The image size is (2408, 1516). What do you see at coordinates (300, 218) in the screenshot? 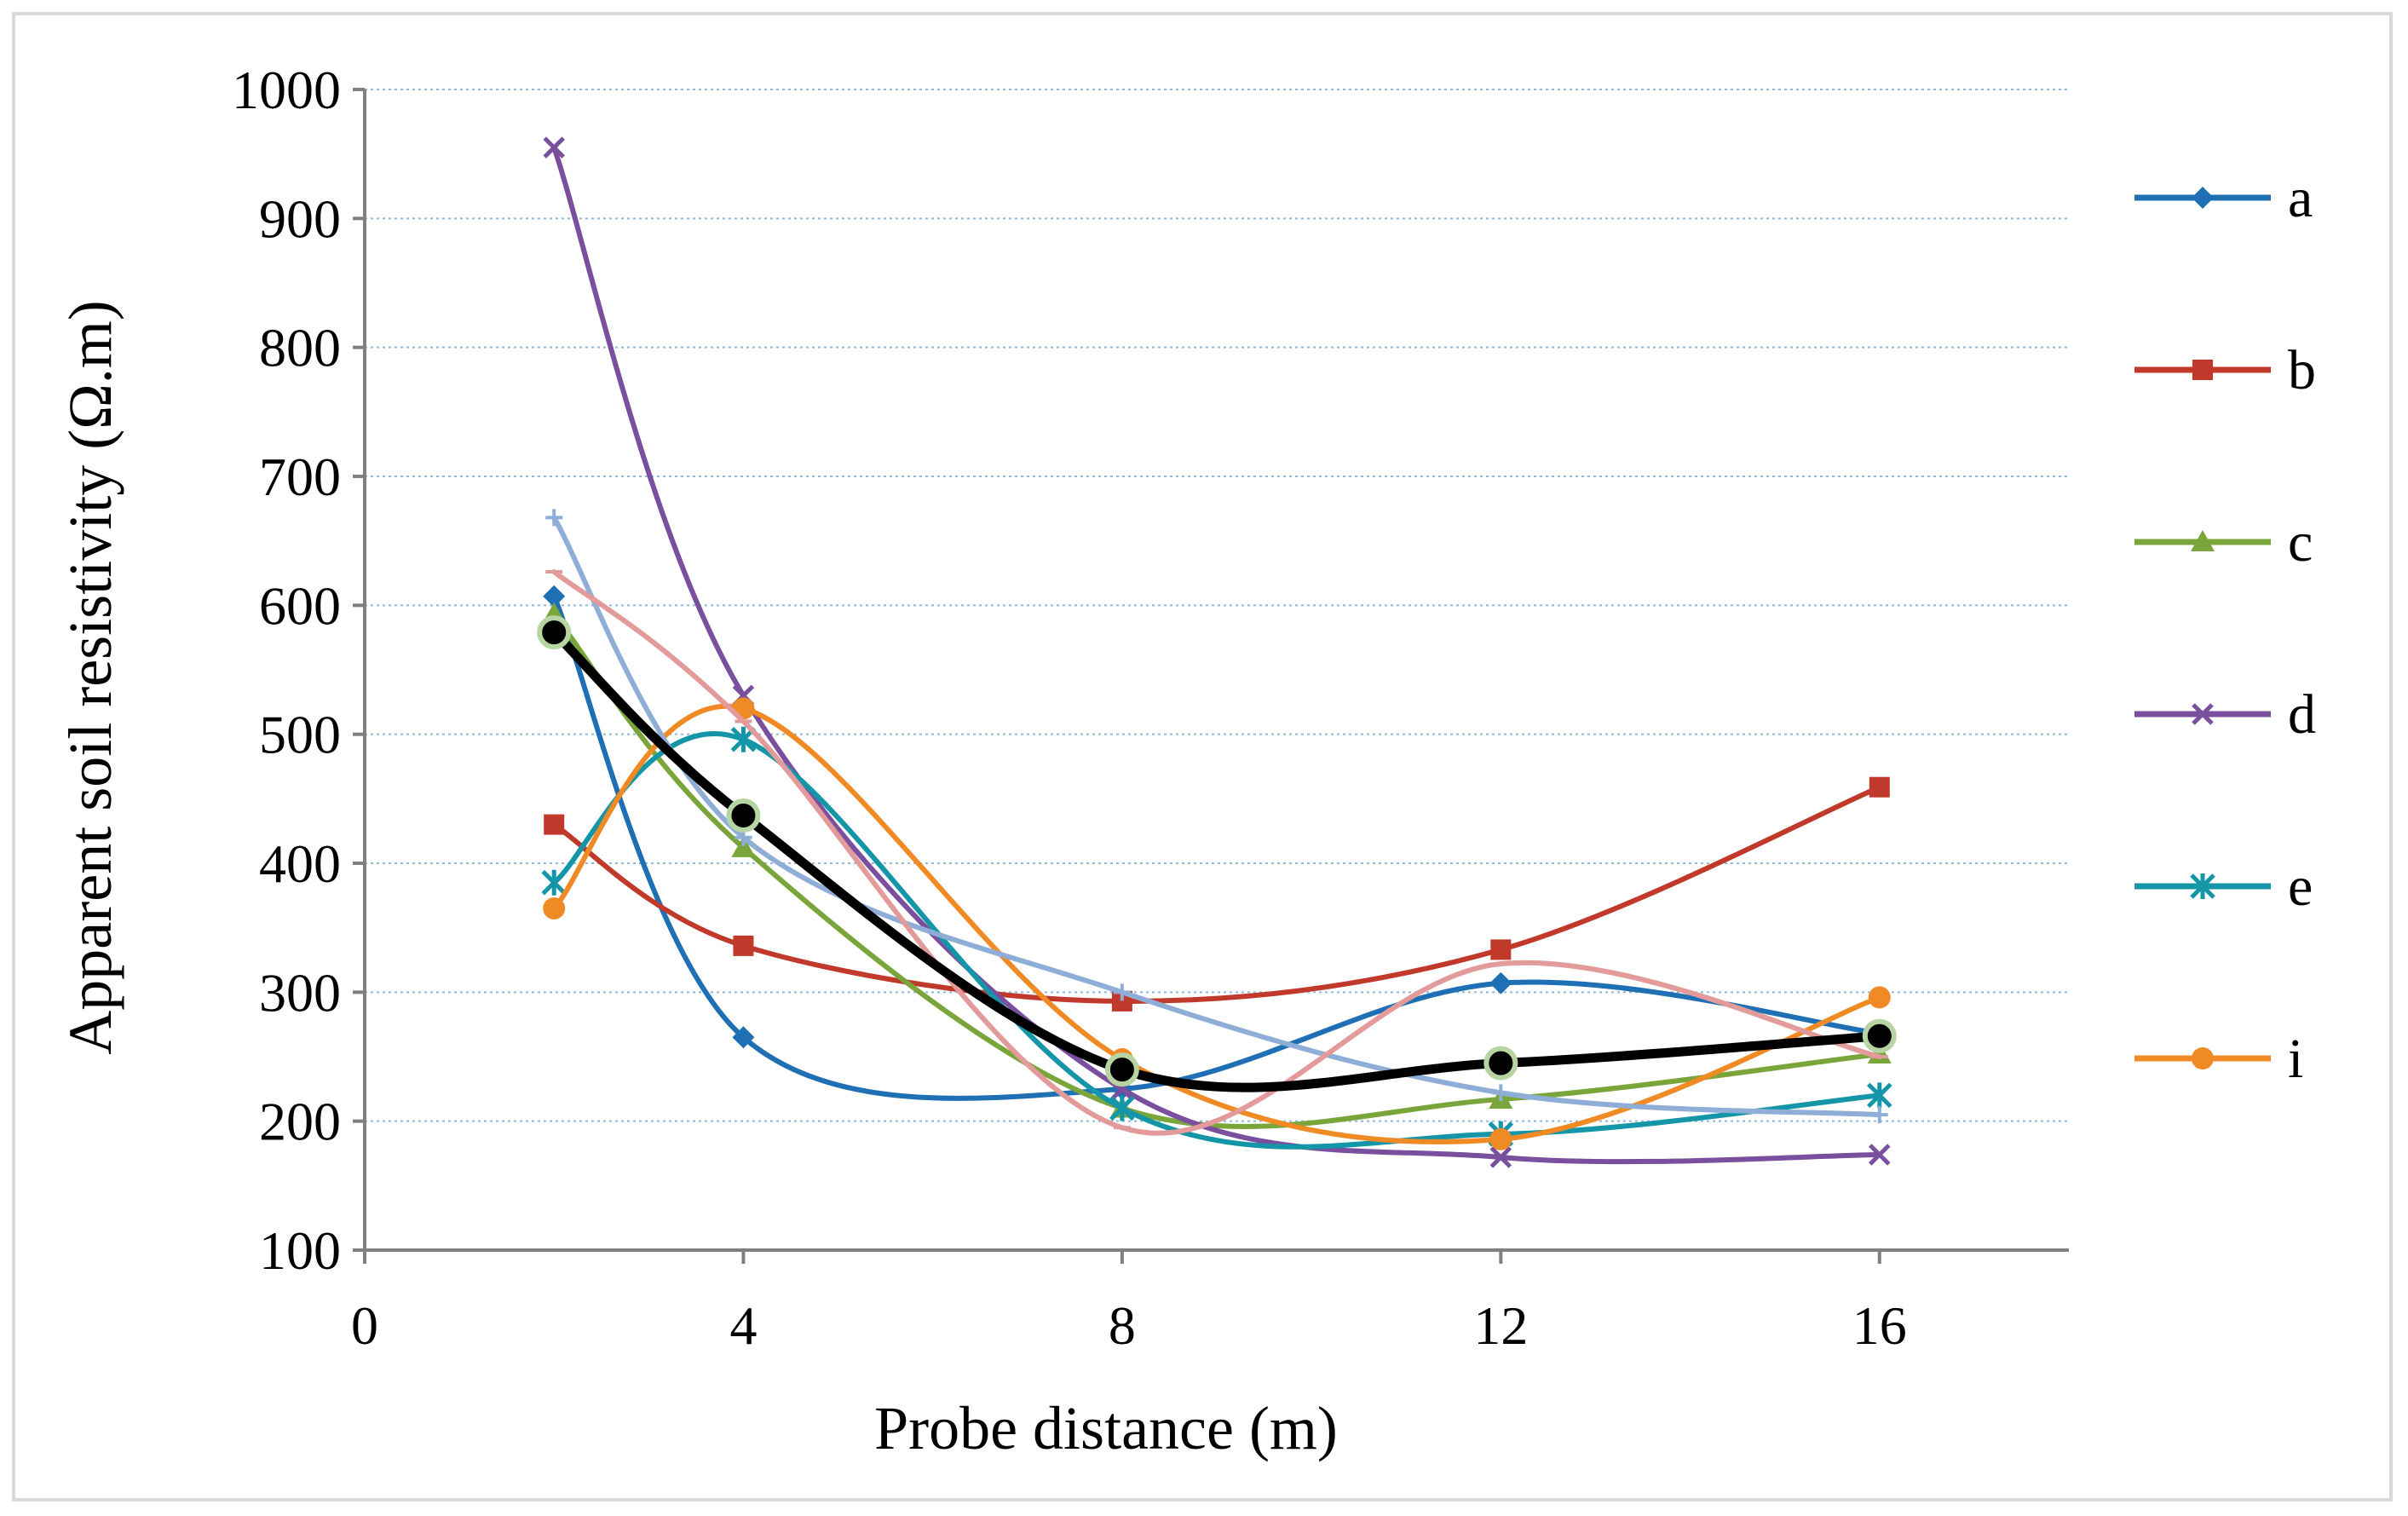
I see `y-tick-label: 900` at bounding box center [300, 218].